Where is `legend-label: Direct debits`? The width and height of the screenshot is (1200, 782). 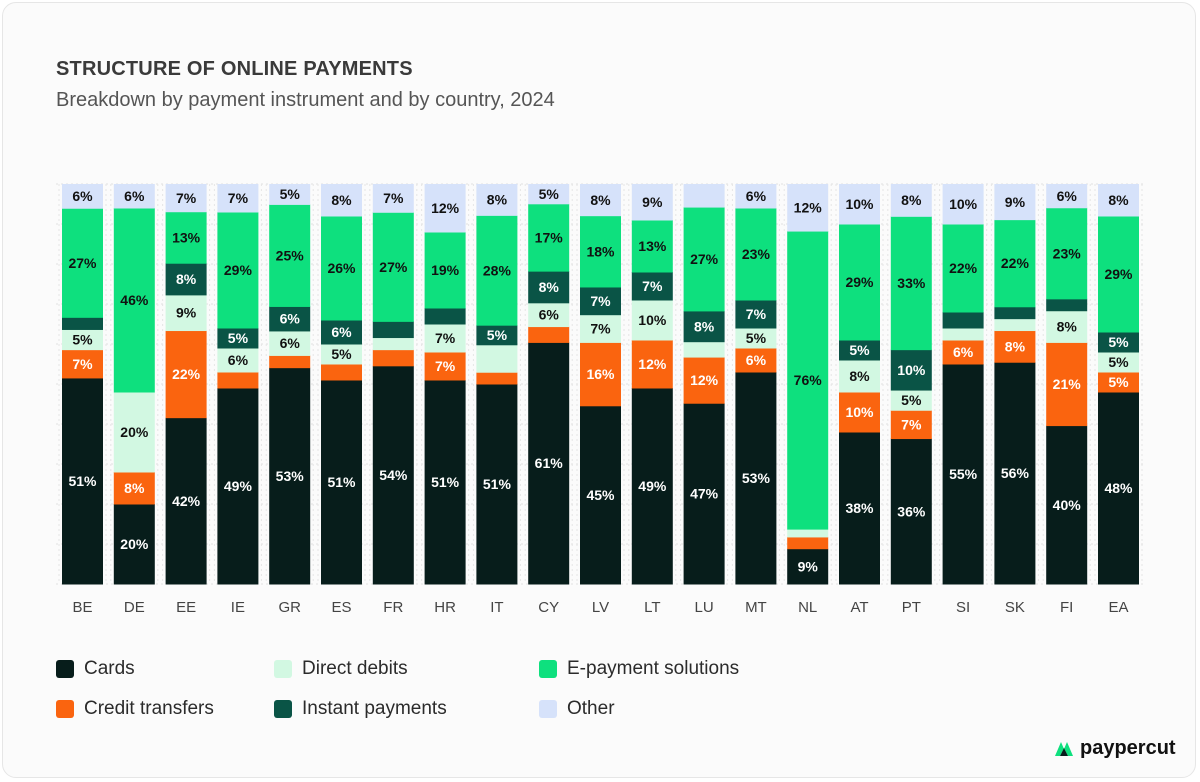
legend-label: Direct debits is located at coordinates (355, 668).